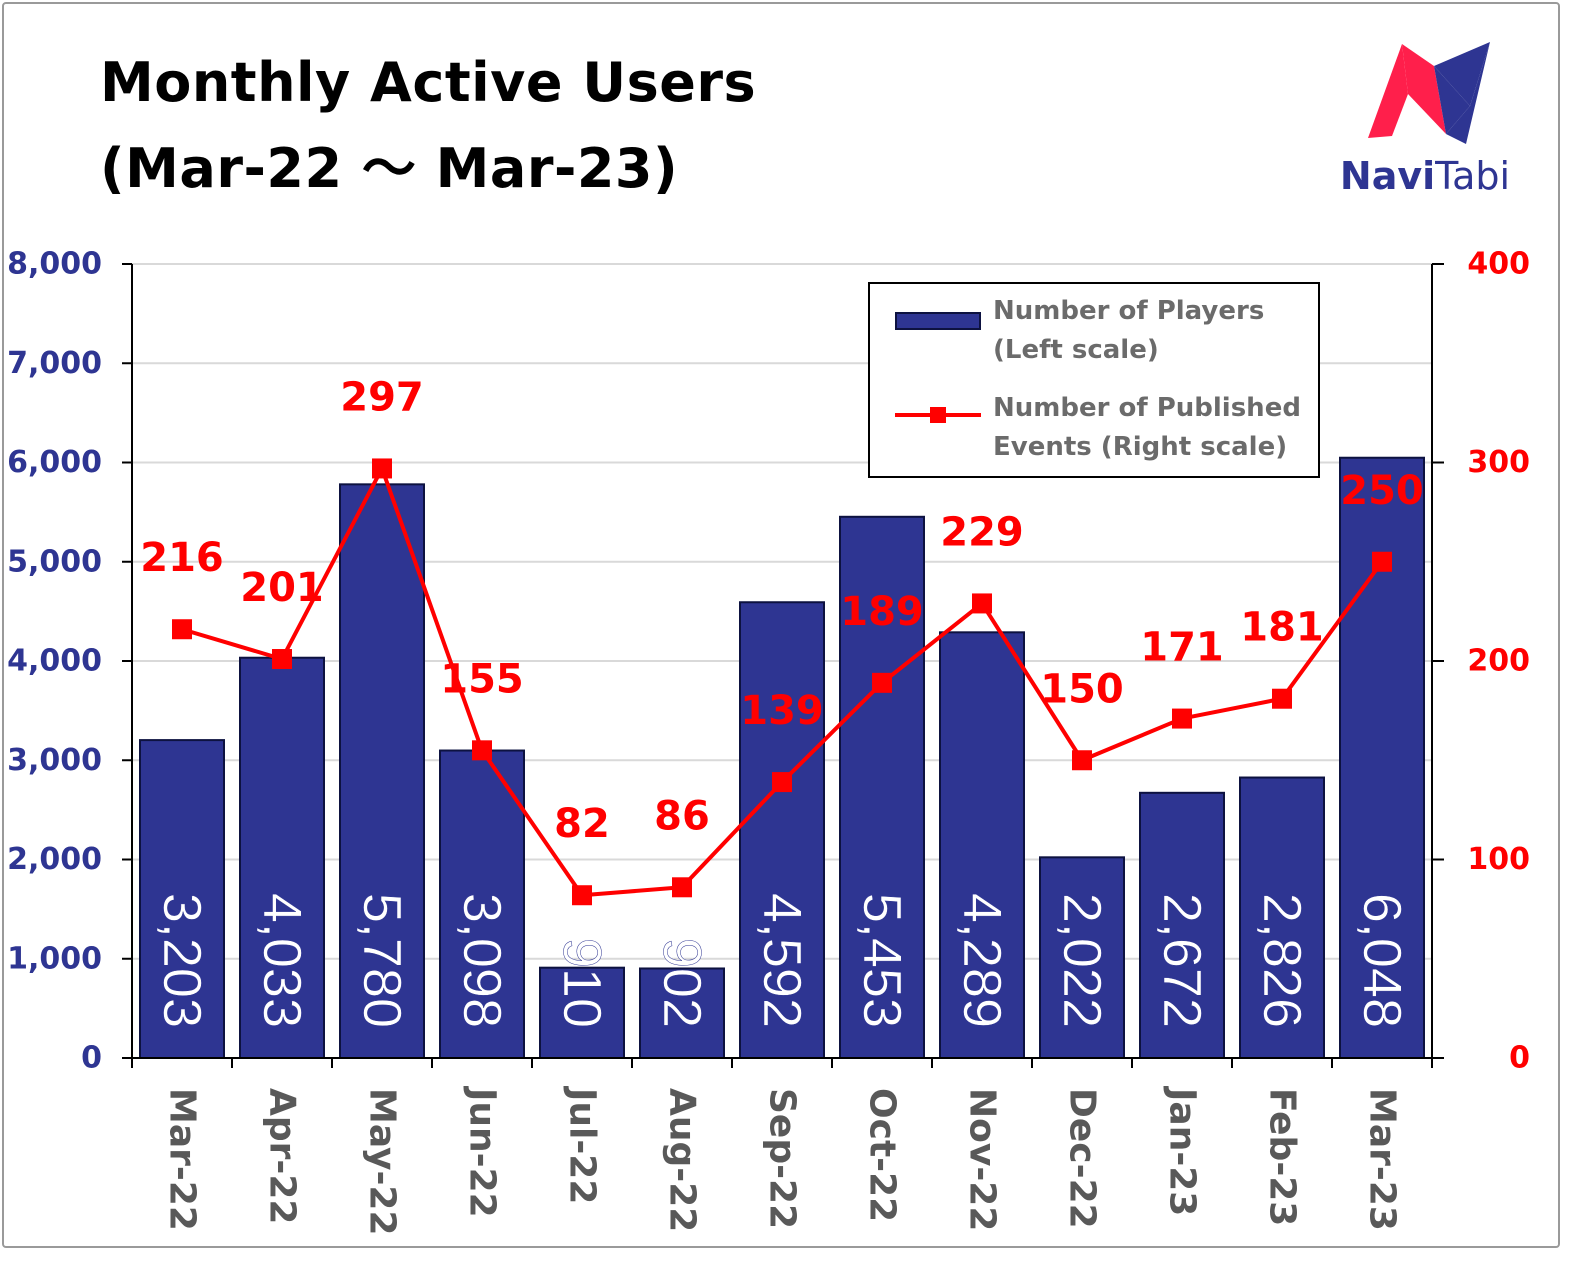  I want to click on events-value-label: 189, so click(882, 612).